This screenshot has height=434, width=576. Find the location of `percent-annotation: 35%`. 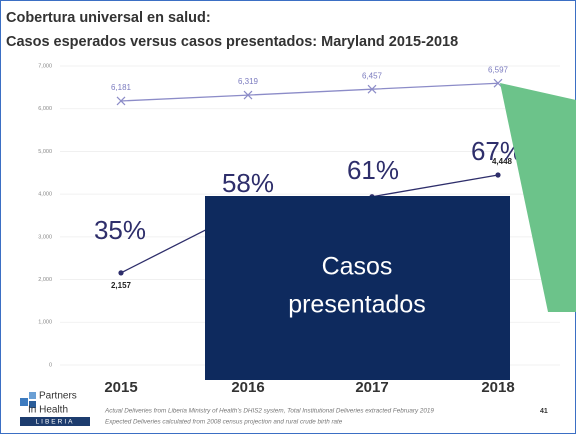

percent-annotation: 35% is located at coordinates (120, 230).